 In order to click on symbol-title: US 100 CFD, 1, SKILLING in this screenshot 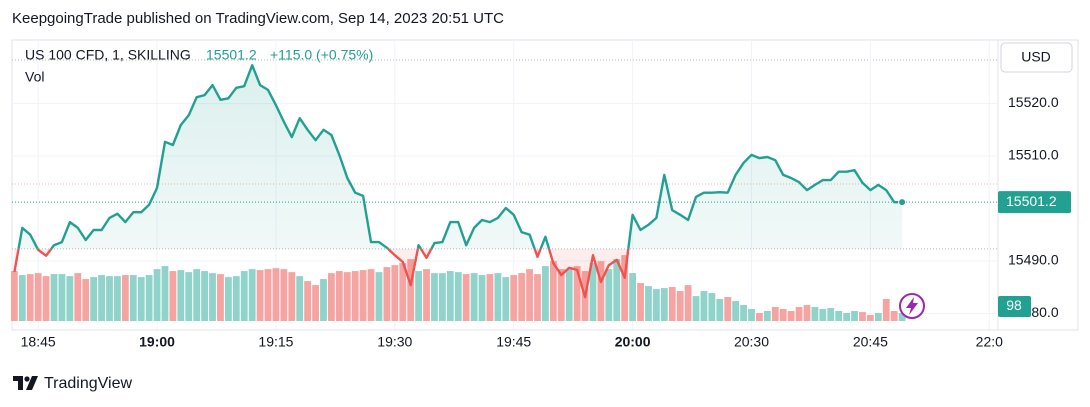, I will do `click(108, 55)`.